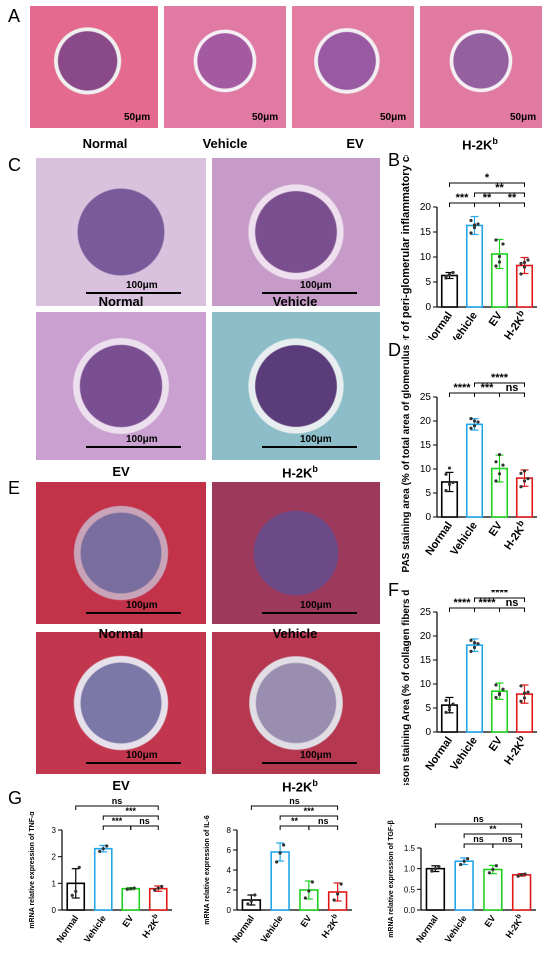  What do you see at coordinates (142, 605) in the screenshot?
I see `scale-label-e-normal: 100μm` at bounding box center [142, 605].